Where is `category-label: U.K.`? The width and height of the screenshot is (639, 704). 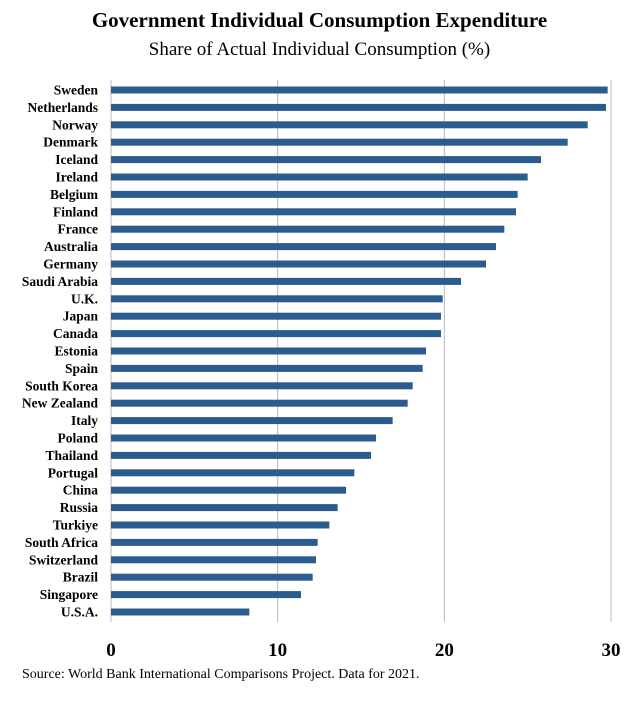
category-label: U.K. is located at coordinates (84, 298).